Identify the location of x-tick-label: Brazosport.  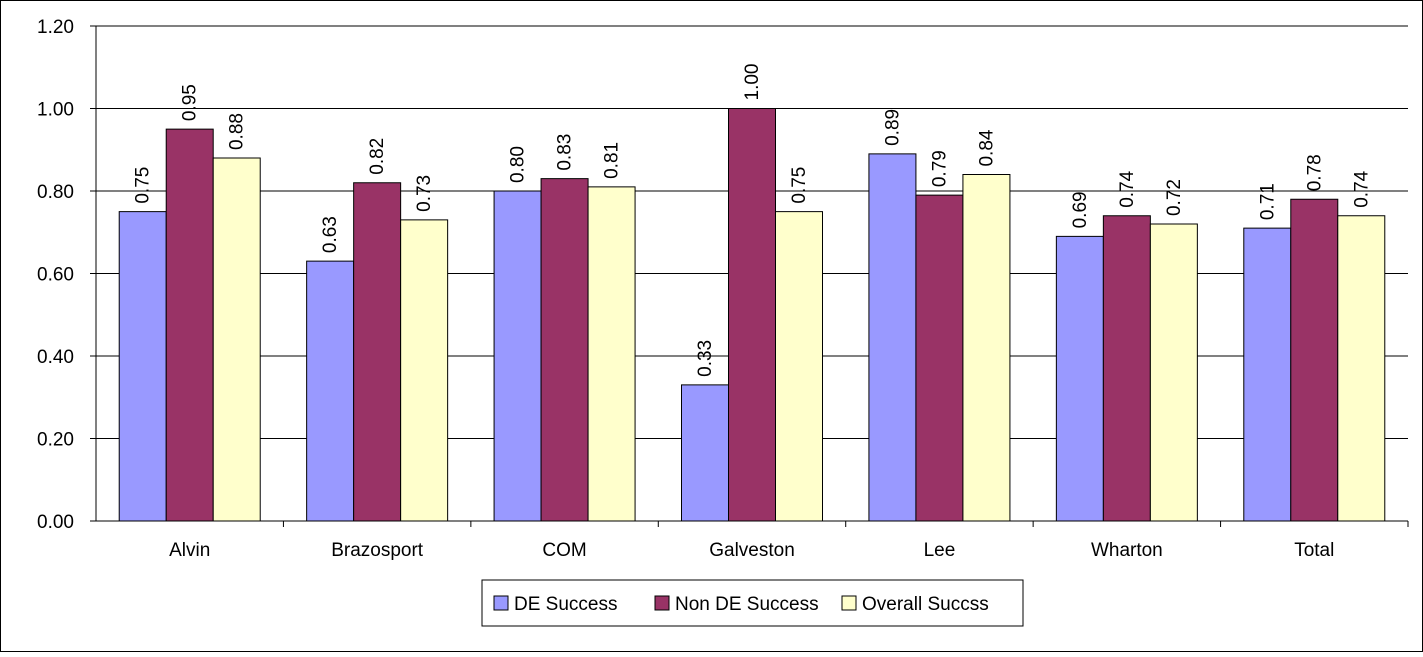
(377, 550).